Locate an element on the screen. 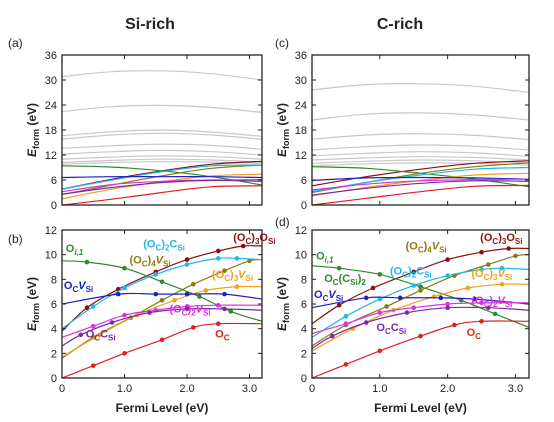  y-tick-label: 8 is located at coordinates (54, 280).